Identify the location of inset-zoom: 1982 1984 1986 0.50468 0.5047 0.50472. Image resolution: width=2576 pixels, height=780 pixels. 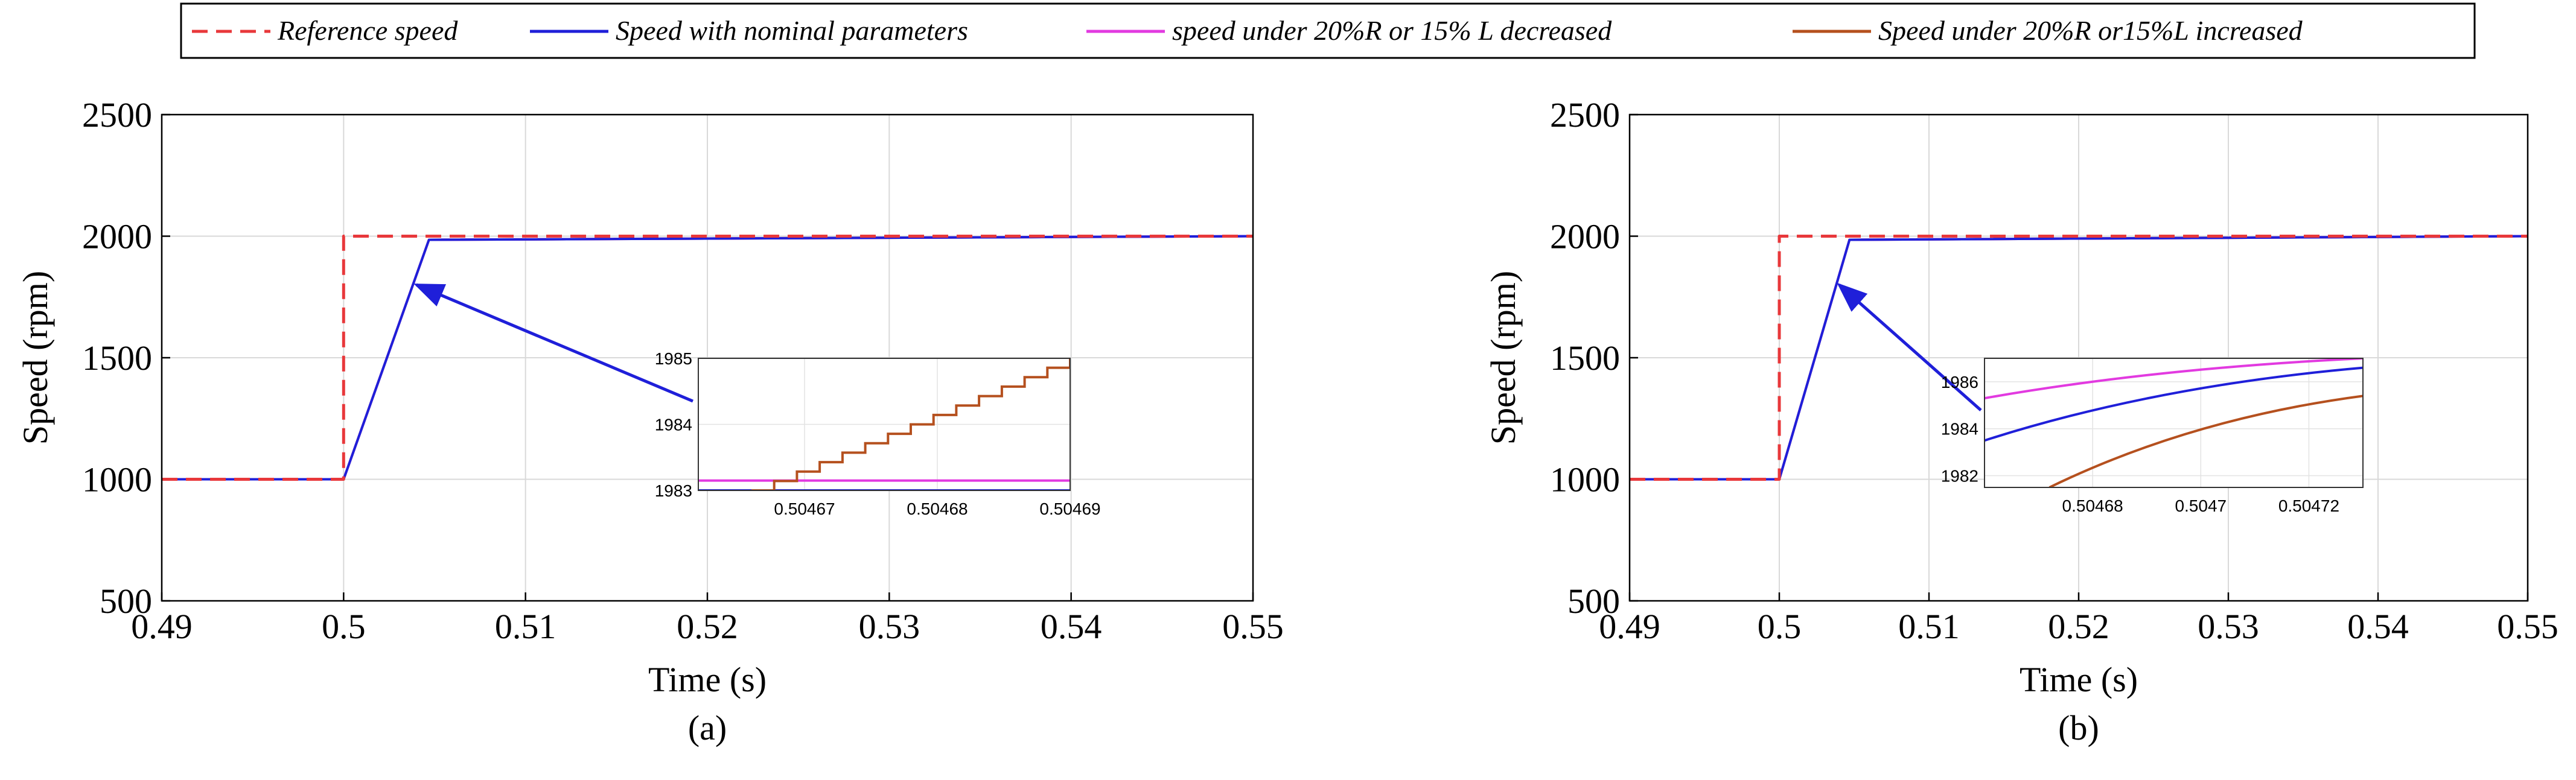
(2152, 437).